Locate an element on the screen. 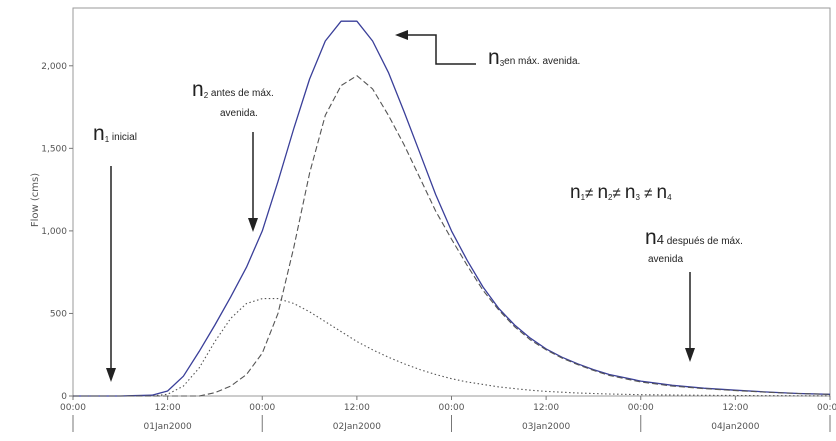  inequality-label: n1≠ n2≠ n3 ≠ n4 is located at coordinates (621, 192).